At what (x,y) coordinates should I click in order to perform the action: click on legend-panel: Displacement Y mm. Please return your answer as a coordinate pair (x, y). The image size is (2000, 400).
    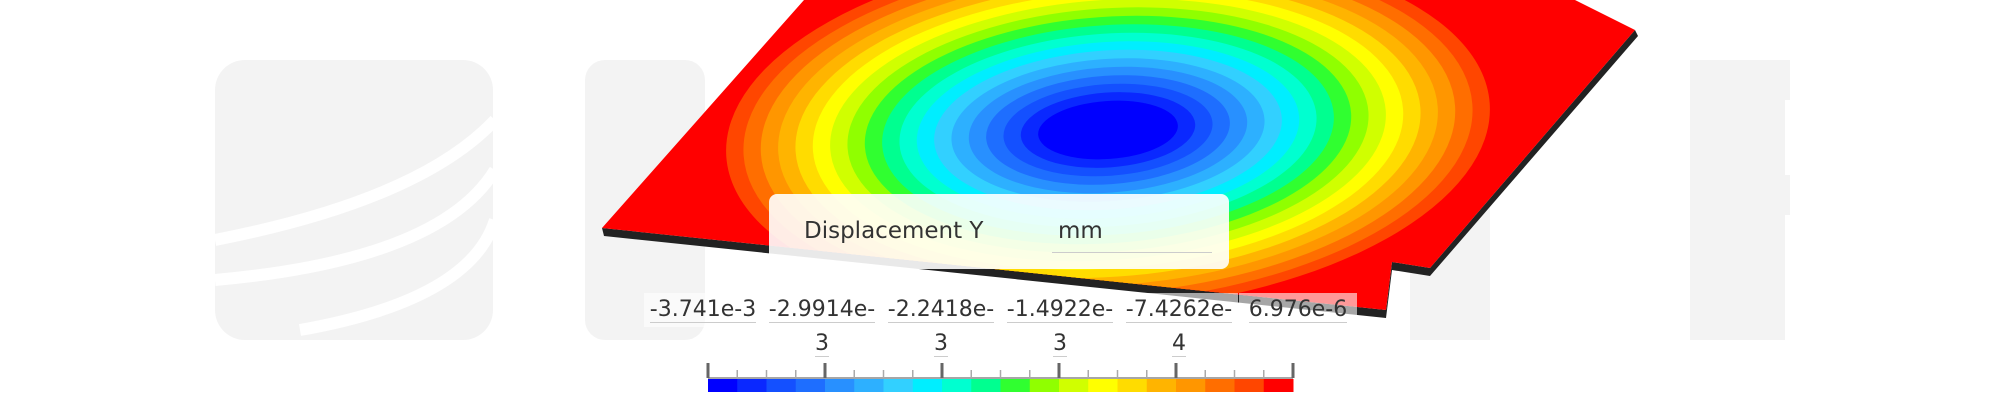
    Looking at the image, I should click on (999, 231).